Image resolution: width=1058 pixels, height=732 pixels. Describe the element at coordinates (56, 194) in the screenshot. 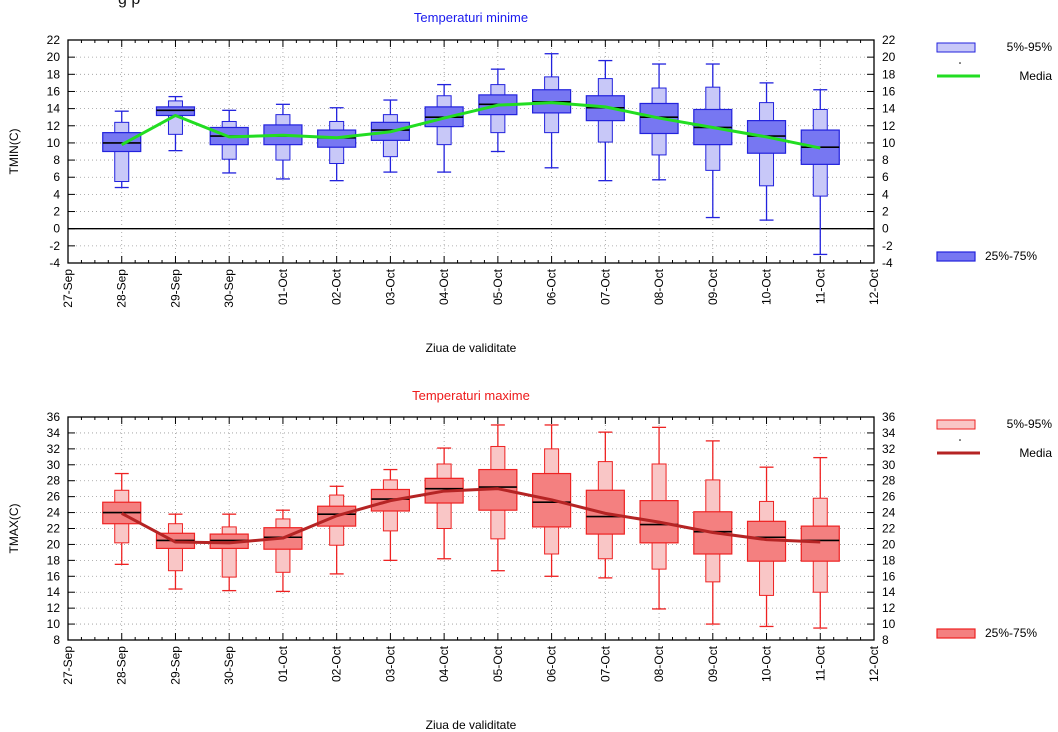

I see `y-tick-label-left: 4` at that location.